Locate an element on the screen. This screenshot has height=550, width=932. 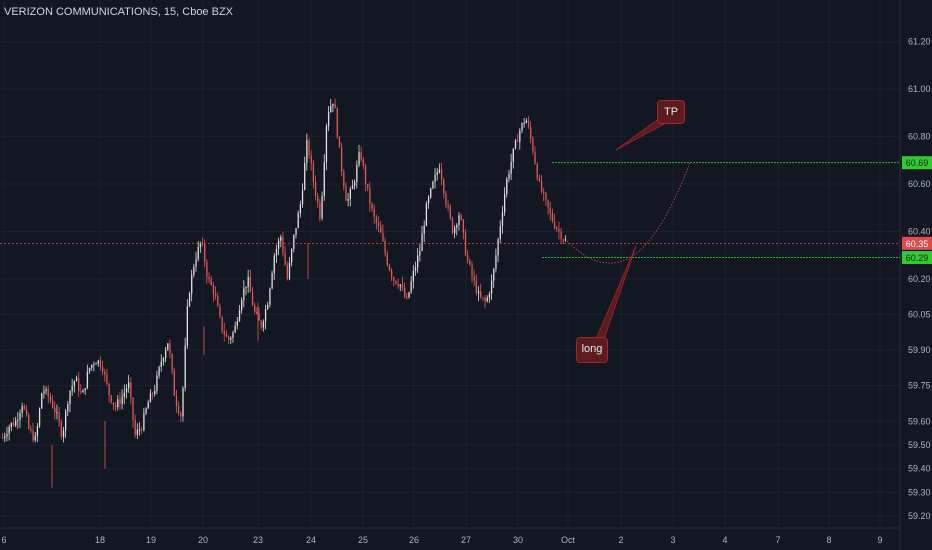
projection-path is located at coordinates (628, 213).